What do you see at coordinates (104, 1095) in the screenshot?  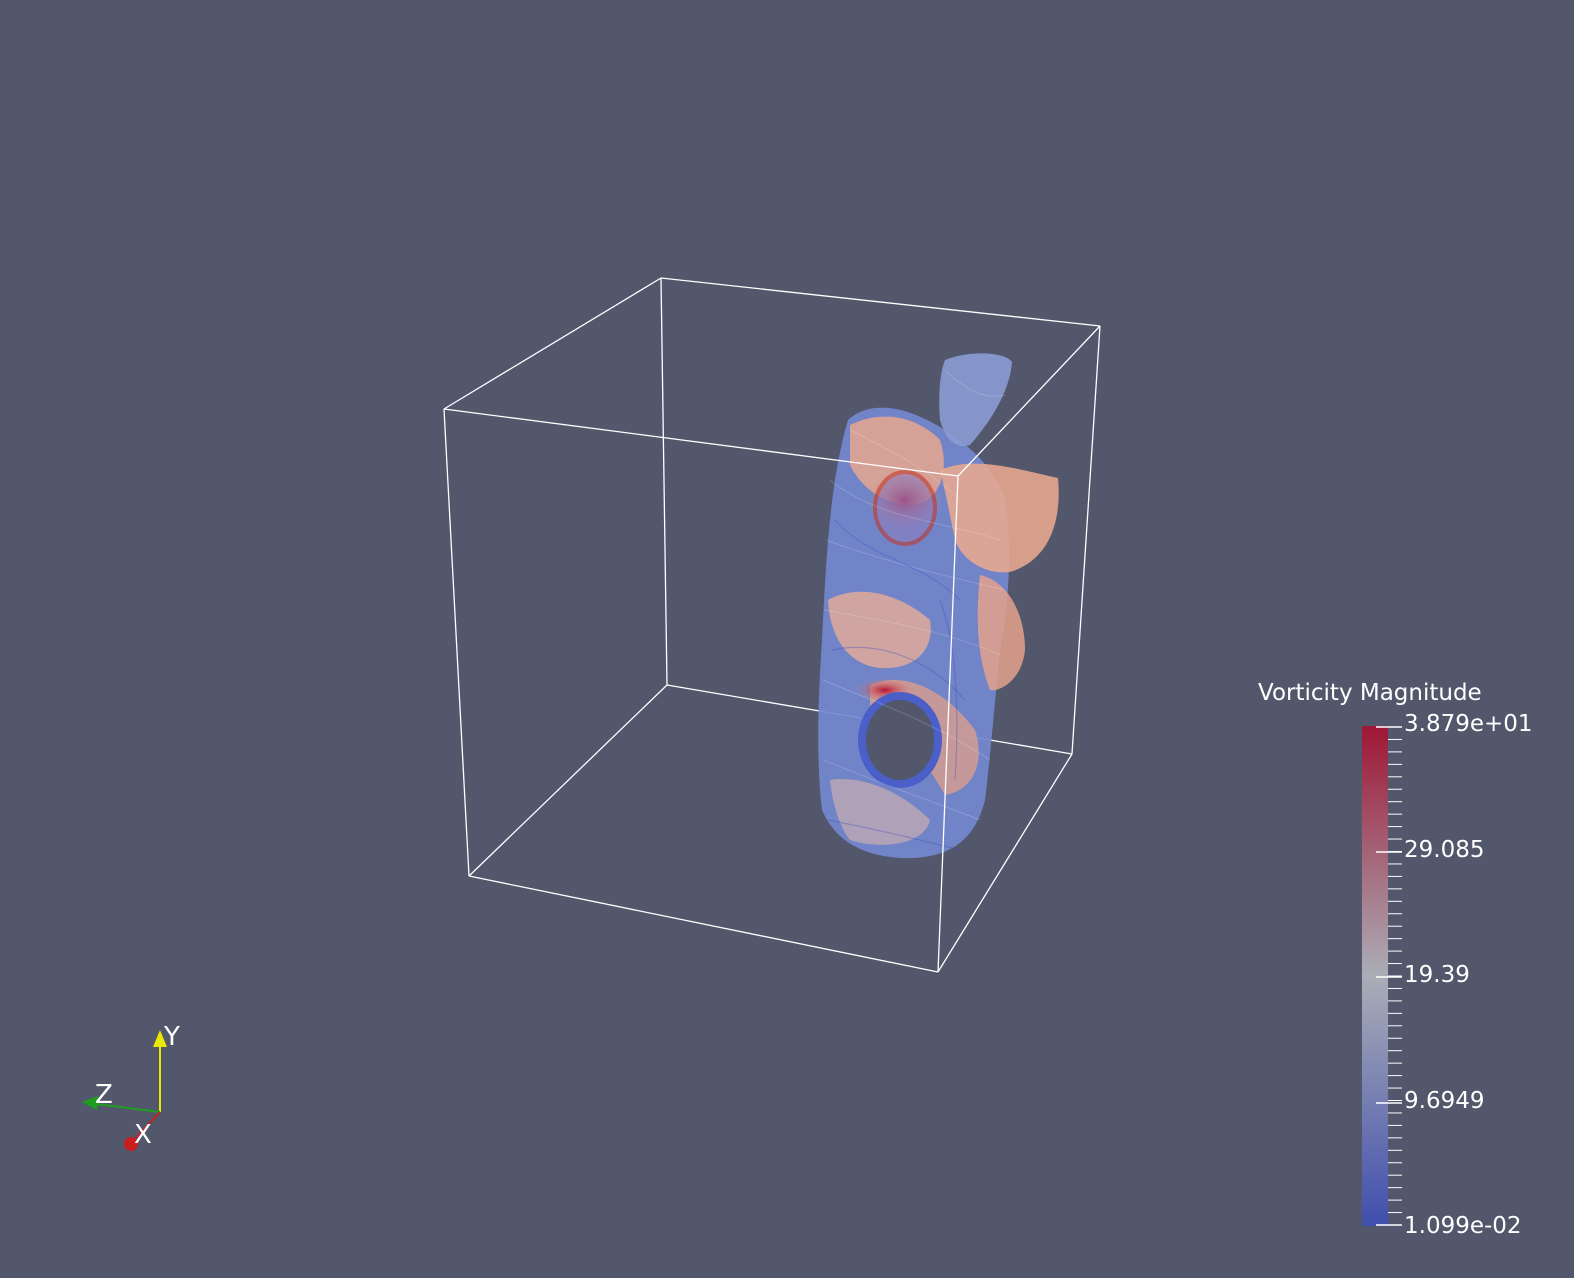 I see `z-axis-label: Z` at bounding box center [104, 1095].